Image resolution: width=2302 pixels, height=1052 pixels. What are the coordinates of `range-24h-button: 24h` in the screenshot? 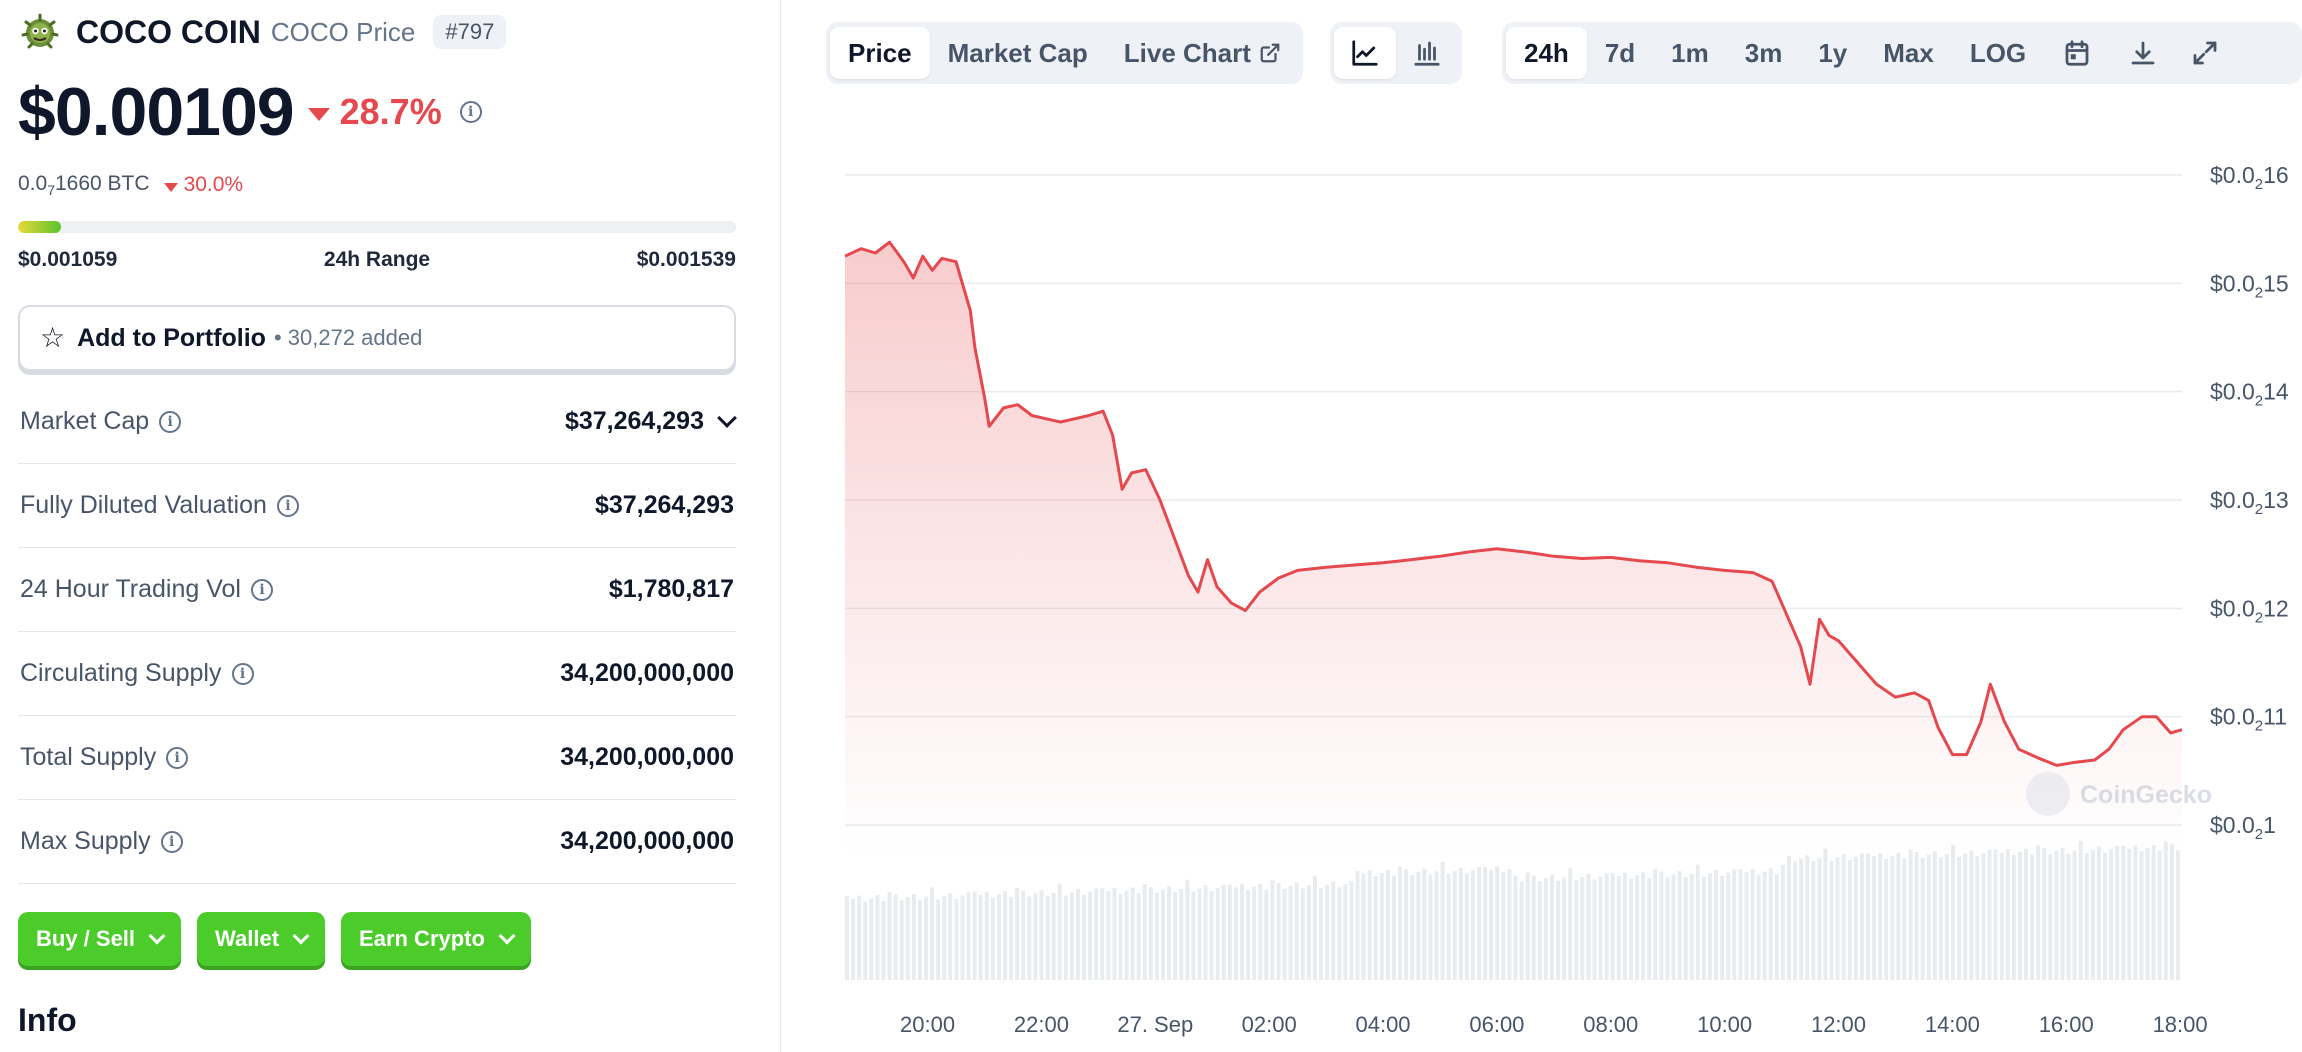 It's located at (1546, 53).